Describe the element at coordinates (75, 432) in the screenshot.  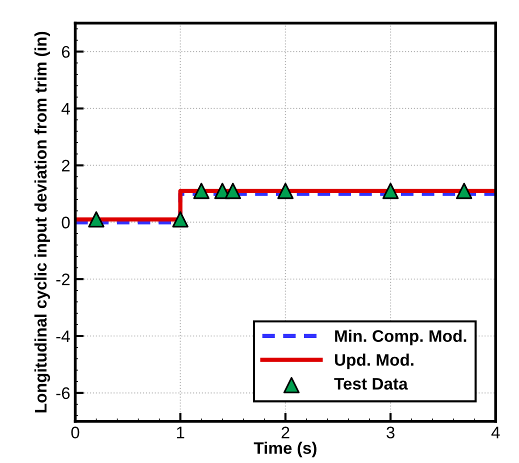
I see `x-tick-label: 0` at that location.